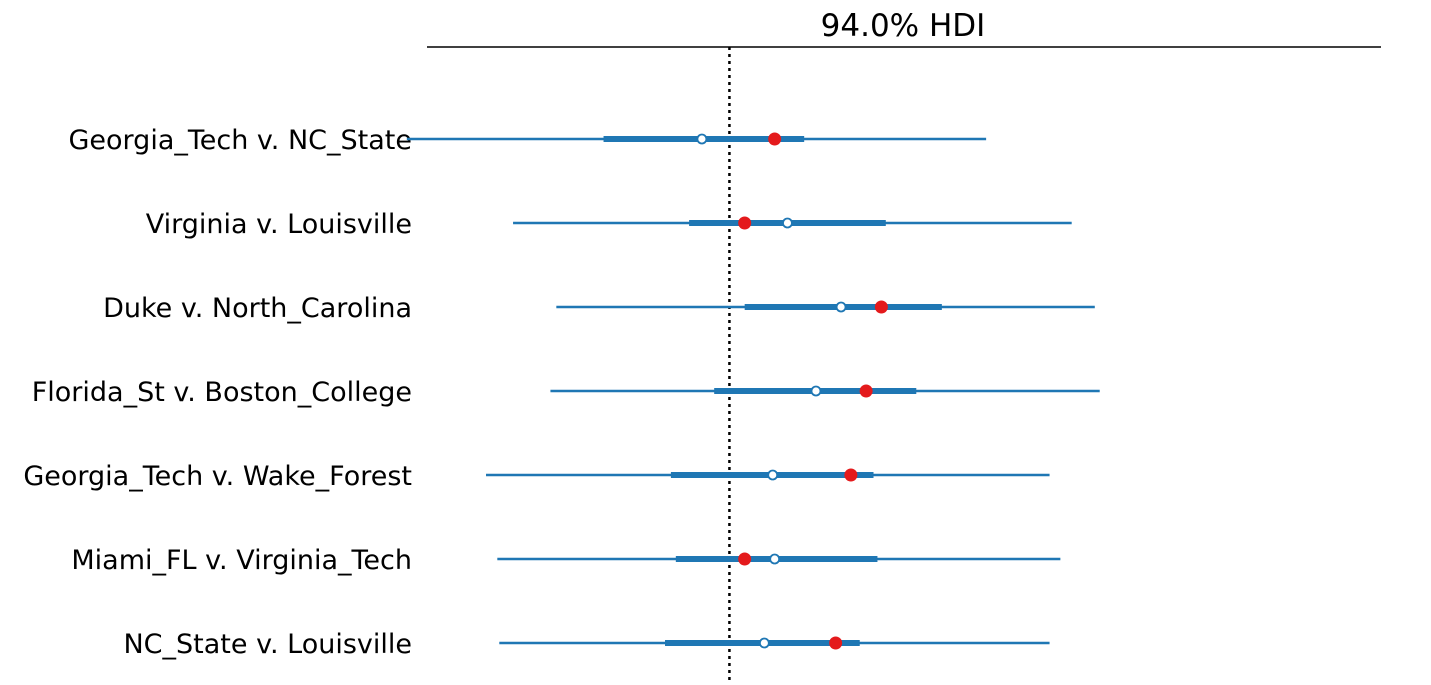  What do you see at coordinates (257, 308) in the screenshot?
I see `row-label: Duke v. North_Carolina` at bounding box center [257, 308].